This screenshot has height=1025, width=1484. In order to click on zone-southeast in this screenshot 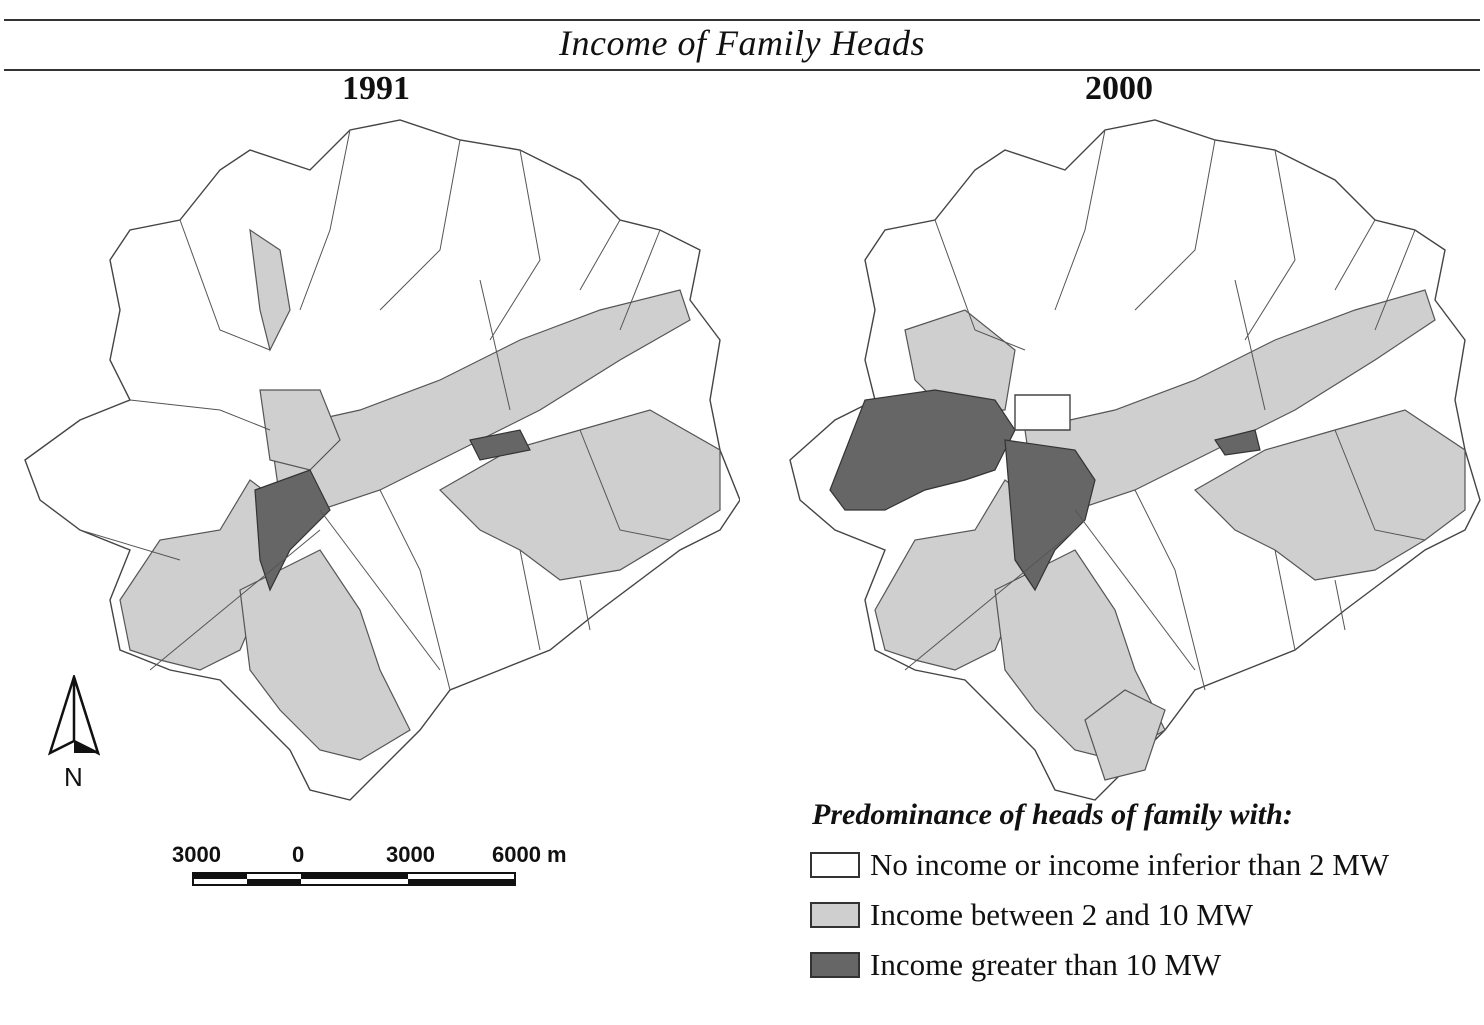, I will do `click(1125, 735)`.